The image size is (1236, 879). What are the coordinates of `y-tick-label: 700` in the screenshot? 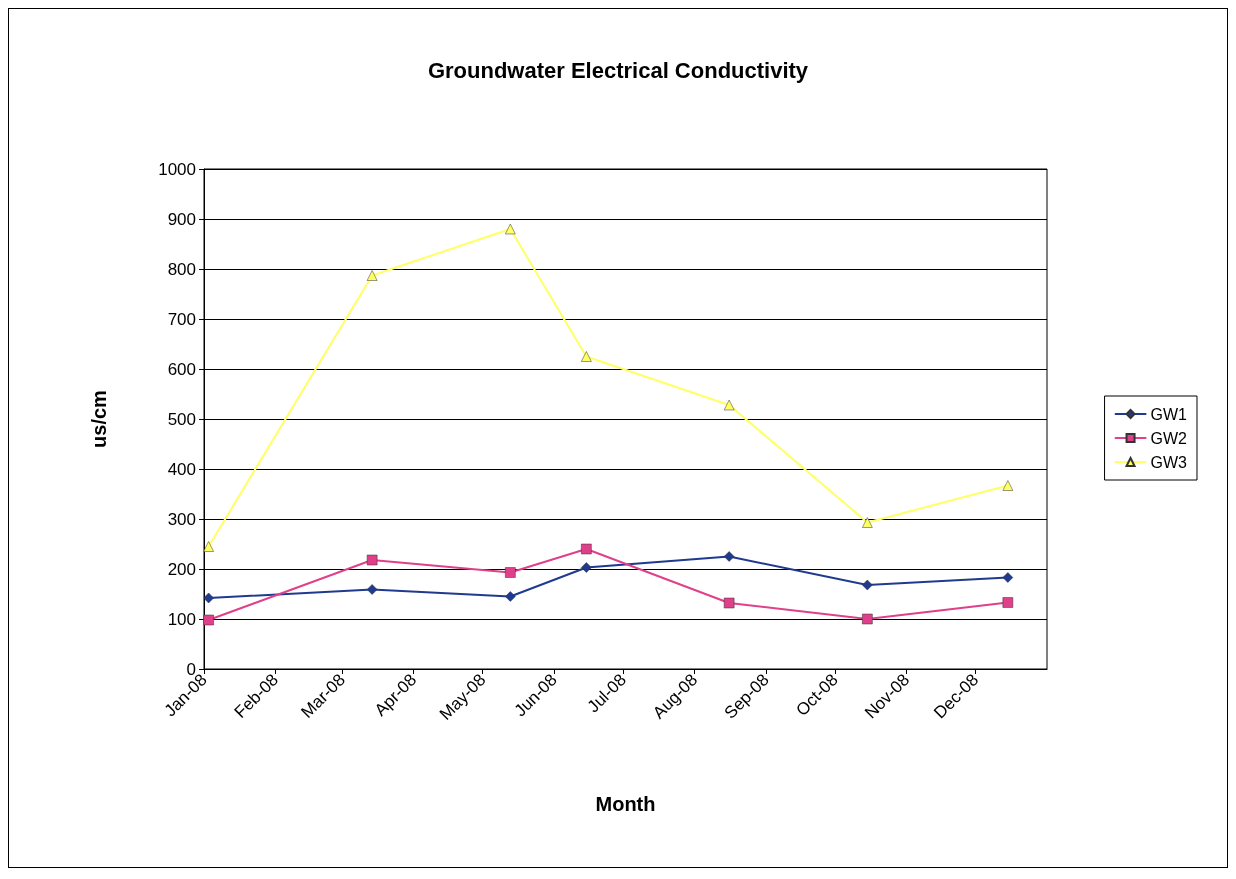 It's located at (181, 319).